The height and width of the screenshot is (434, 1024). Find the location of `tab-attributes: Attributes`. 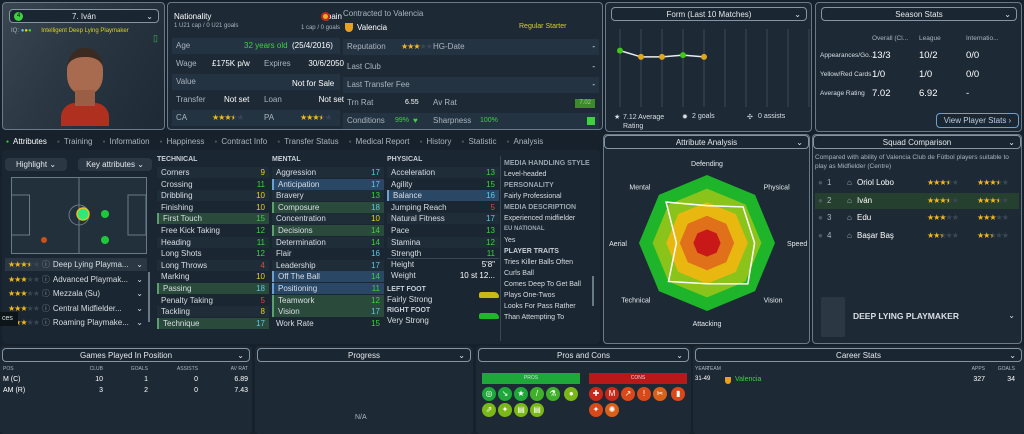

tab-attributes: Attributes is located at coordinates (26, 141).